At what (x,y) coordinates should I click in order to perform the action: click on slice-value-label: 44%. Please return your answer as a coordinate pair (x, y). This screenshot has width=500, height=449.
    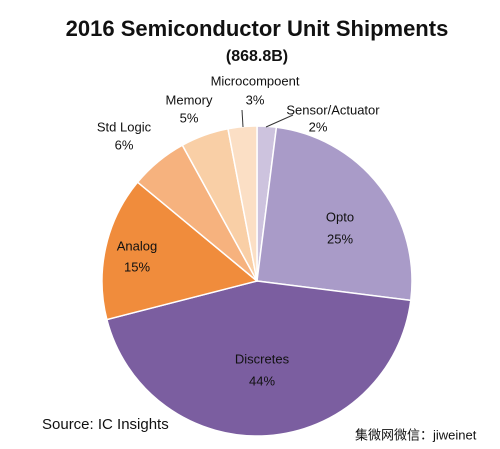
    Looking at the image, I should click on (262, 380).